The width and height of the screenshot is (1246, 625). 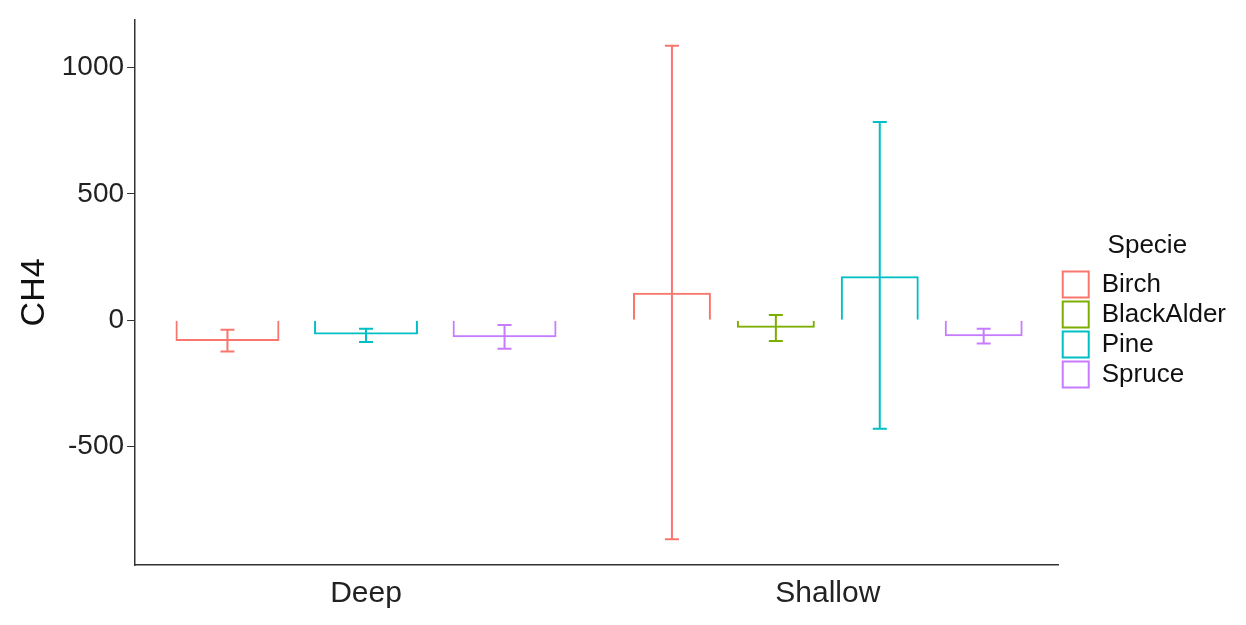 I want to click on legend-label: BlackAlder, so click(x=1164, y=312).